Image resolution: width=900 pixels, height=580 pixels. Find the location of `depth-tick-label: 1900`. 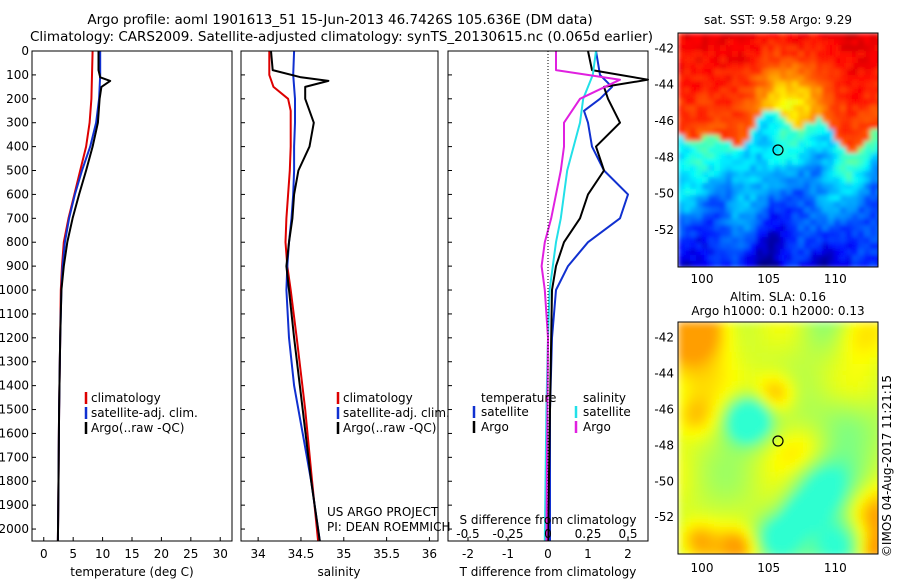

depth-tick-label: 1900 is located at coordinates (14, 505).